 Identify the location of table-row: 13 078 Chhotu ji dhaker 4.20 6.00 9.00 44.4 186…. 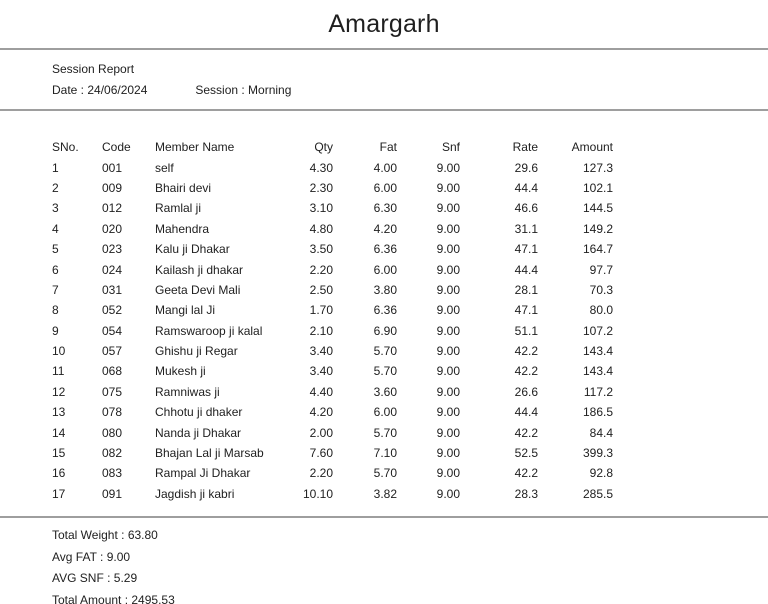
(332, 412).